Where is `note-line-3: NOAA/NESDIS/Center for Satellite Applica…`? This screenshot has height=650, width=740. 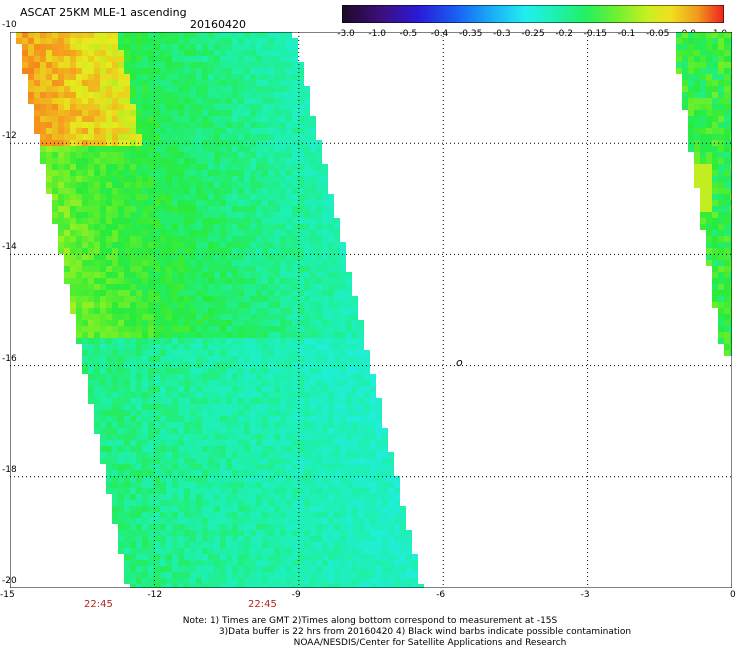
note-line-3: NOAA/NESDIS/Center for Satellite Applica… is located at coordinates (430, 643).